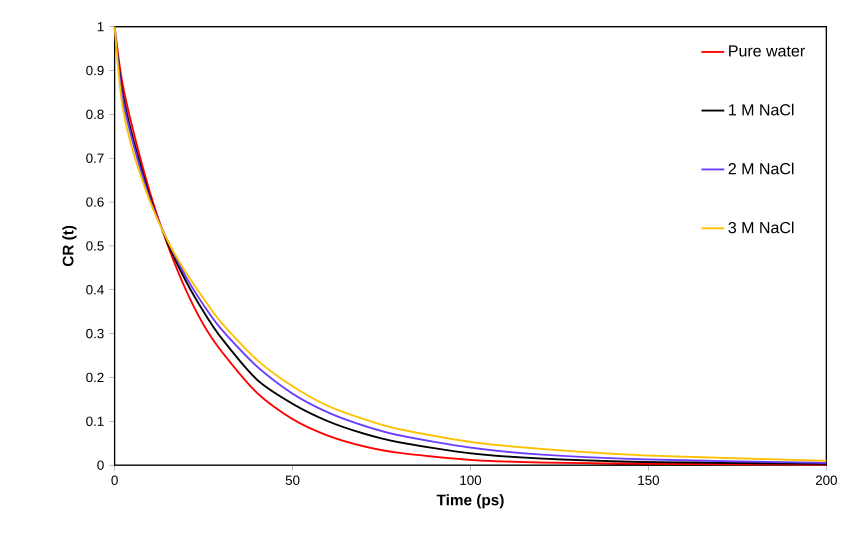 The width and height of the screenshot is (845, 542). What do you see at coordinates (95, 289) in the screenshot?
I see `y-tick-label: 0.4` at bounding box center [95, 289].